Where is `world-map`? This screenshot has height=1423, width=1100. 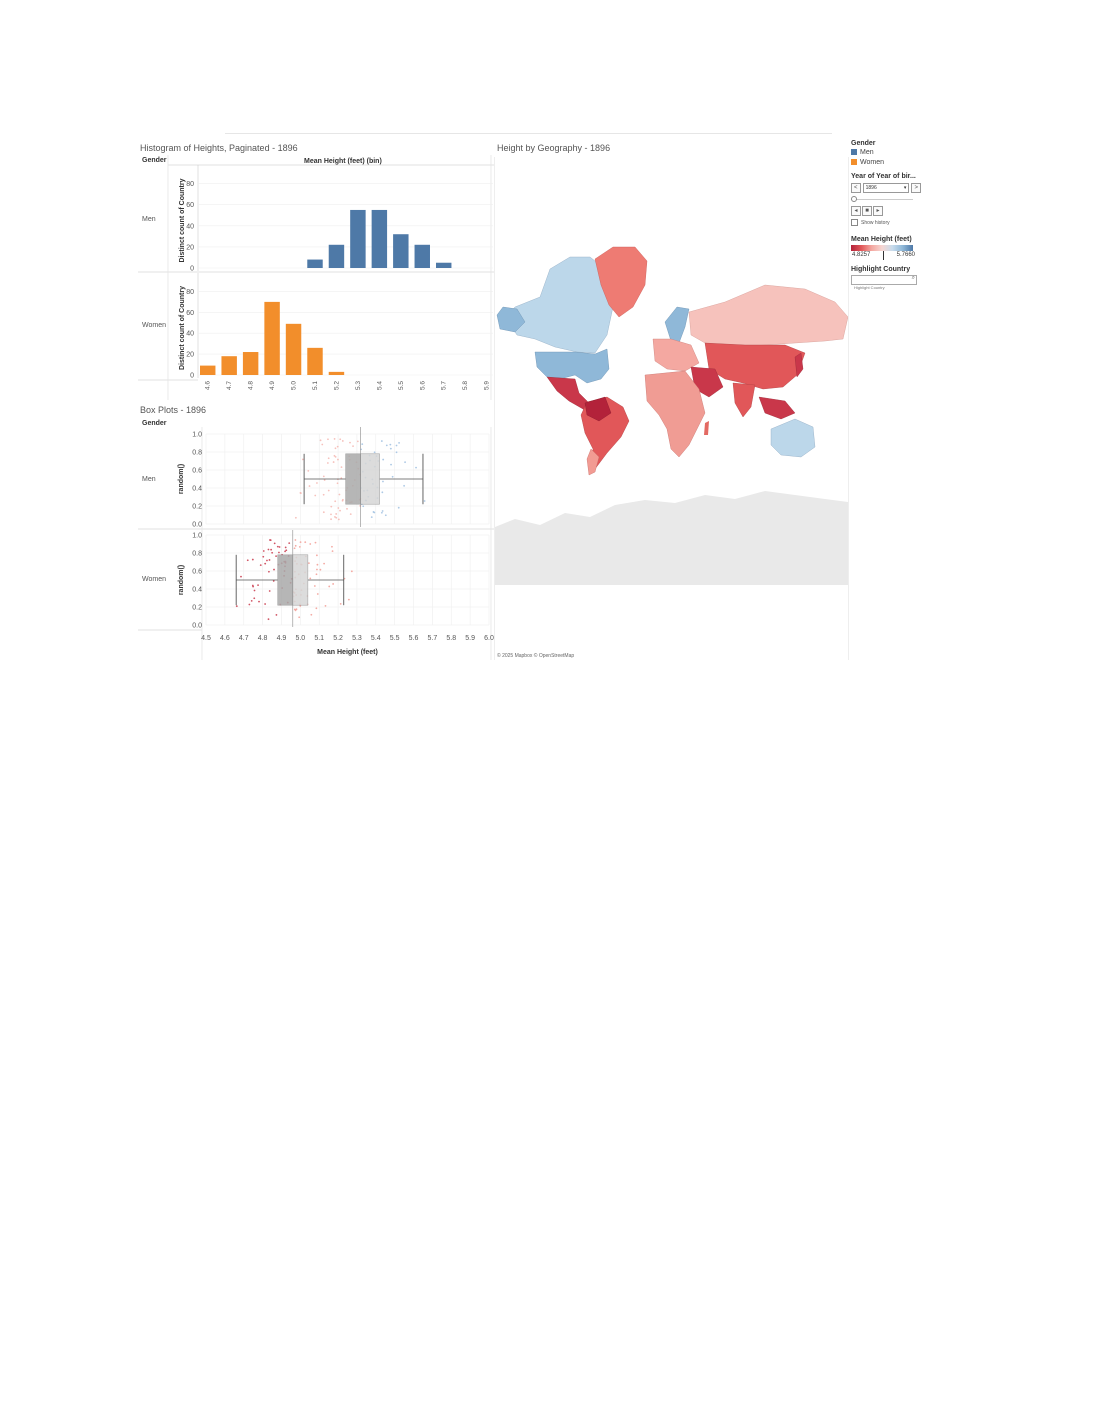 world-map is located at coordinates (672, 408).